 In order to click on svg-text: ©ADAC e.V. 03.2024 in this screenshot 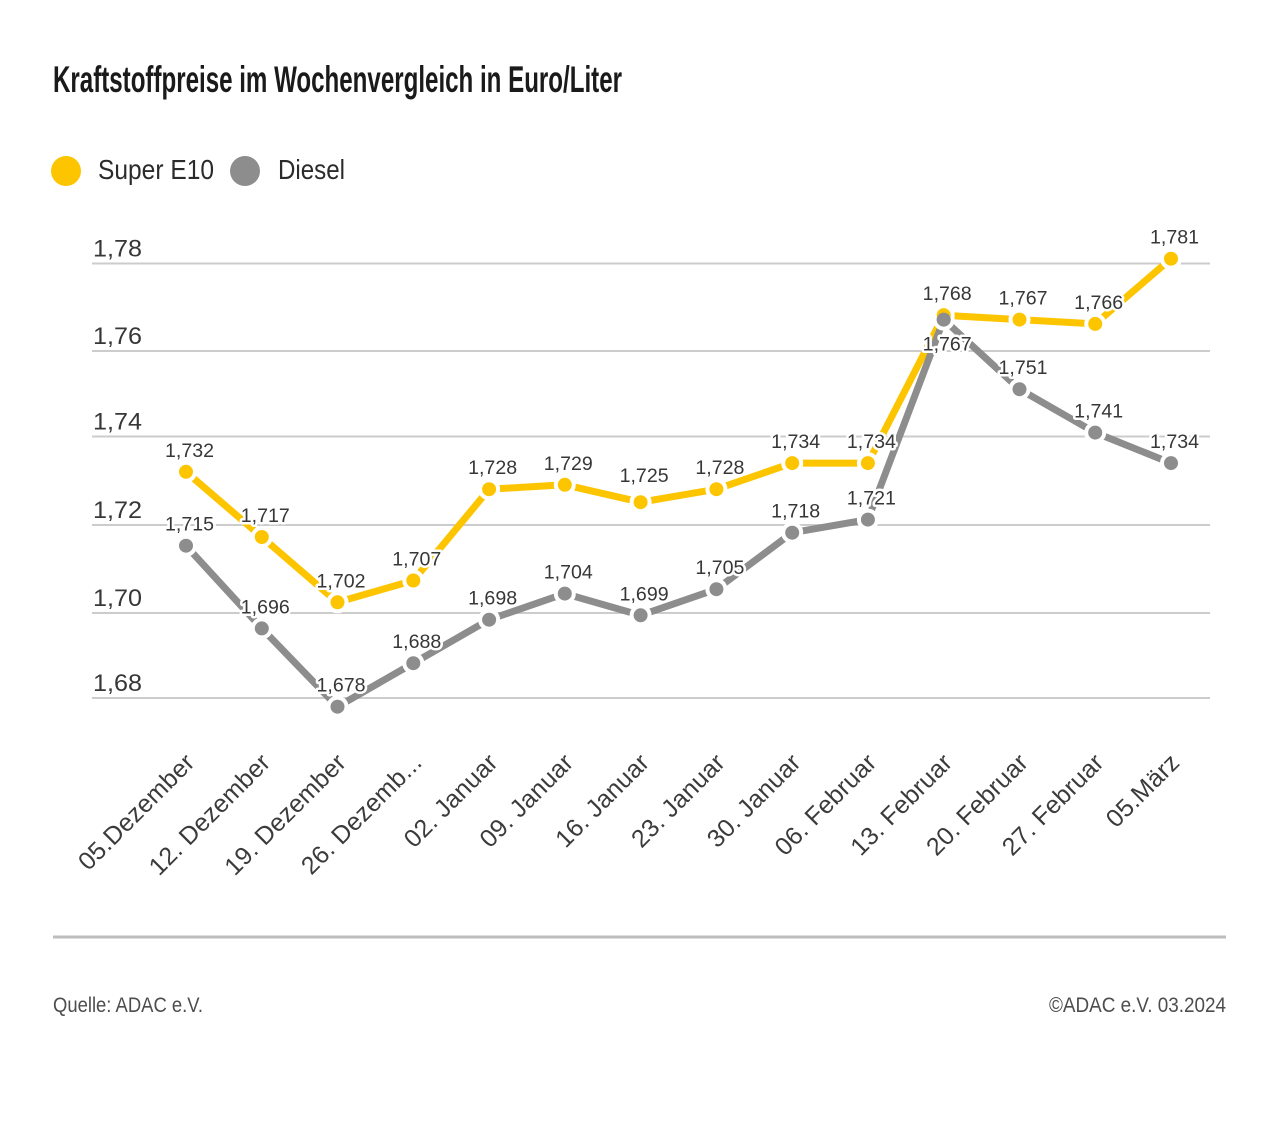, I will do `click(1137, 1005)`.